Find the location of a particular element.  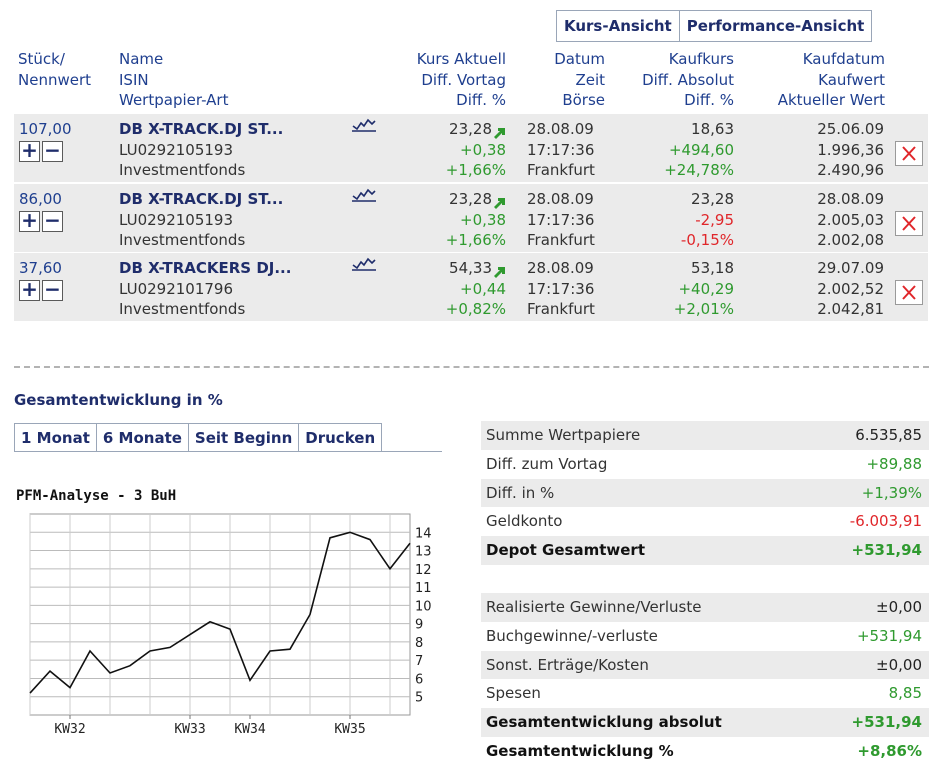

summary-label: Summe Wertpapiere is located at coordinates (563, 435).